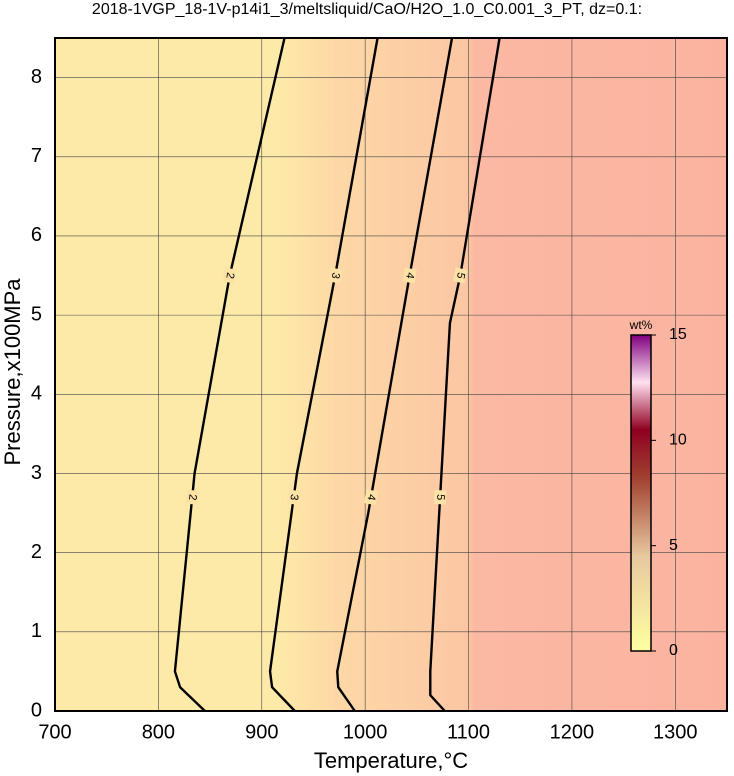  What do you see at coordinates (12, 372) in the screenshot?
I see `y-axis-label: Pressure,x100MPa` at bounding box center [12, 372].